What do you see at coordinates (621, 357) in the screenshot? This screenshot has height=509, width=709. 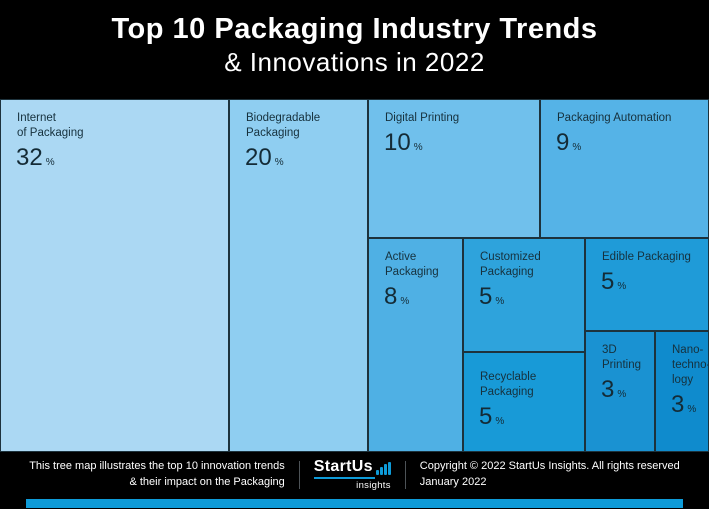 I see `cell-label: 3D Printing` at bounding box center [621, 357].